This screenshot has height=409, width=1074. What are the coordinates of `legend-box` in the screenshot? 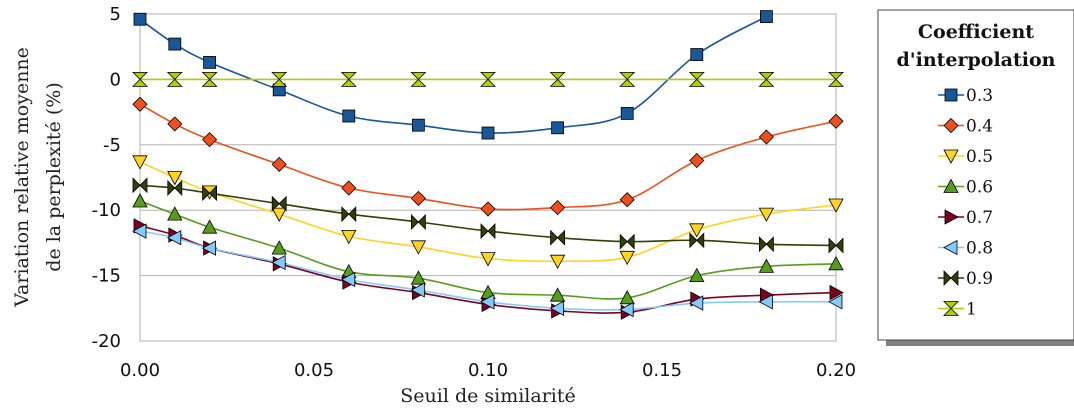 It's located at (975, 175).